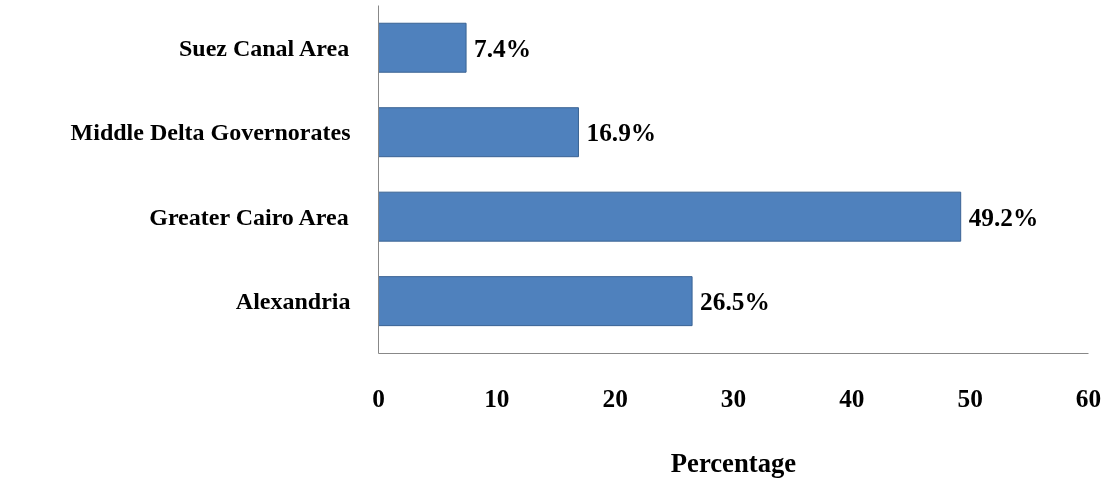  I want to click on data-label: 16.9%, so click(621, 132).